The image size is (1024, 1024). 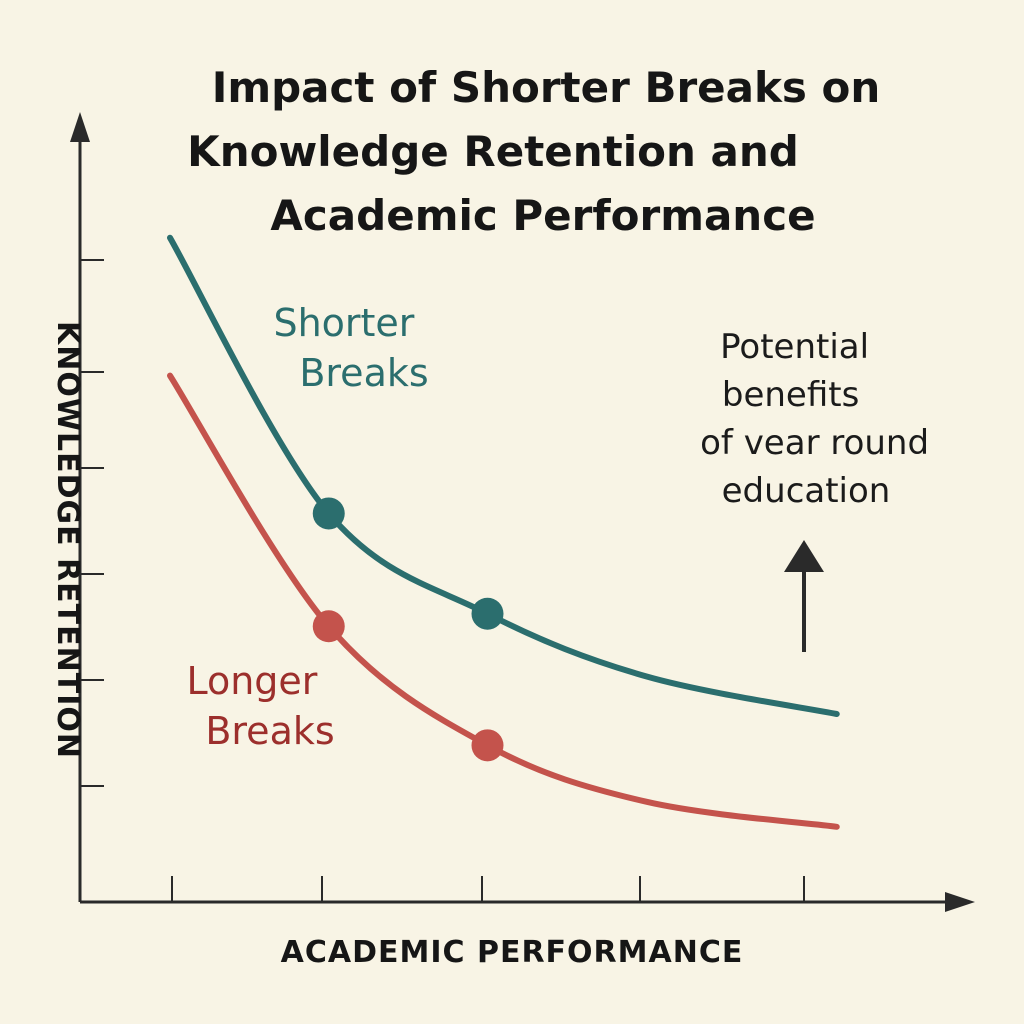 I want to click on x-ticks, so click(x=488, y=889).